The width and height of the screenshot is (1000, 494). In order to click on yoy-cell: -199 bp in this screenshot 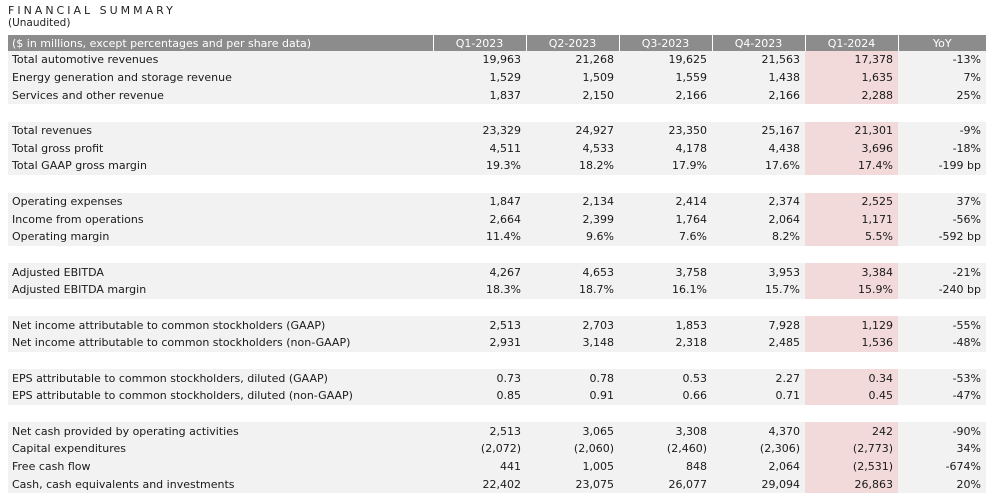, I will do `click(942, 166)`.